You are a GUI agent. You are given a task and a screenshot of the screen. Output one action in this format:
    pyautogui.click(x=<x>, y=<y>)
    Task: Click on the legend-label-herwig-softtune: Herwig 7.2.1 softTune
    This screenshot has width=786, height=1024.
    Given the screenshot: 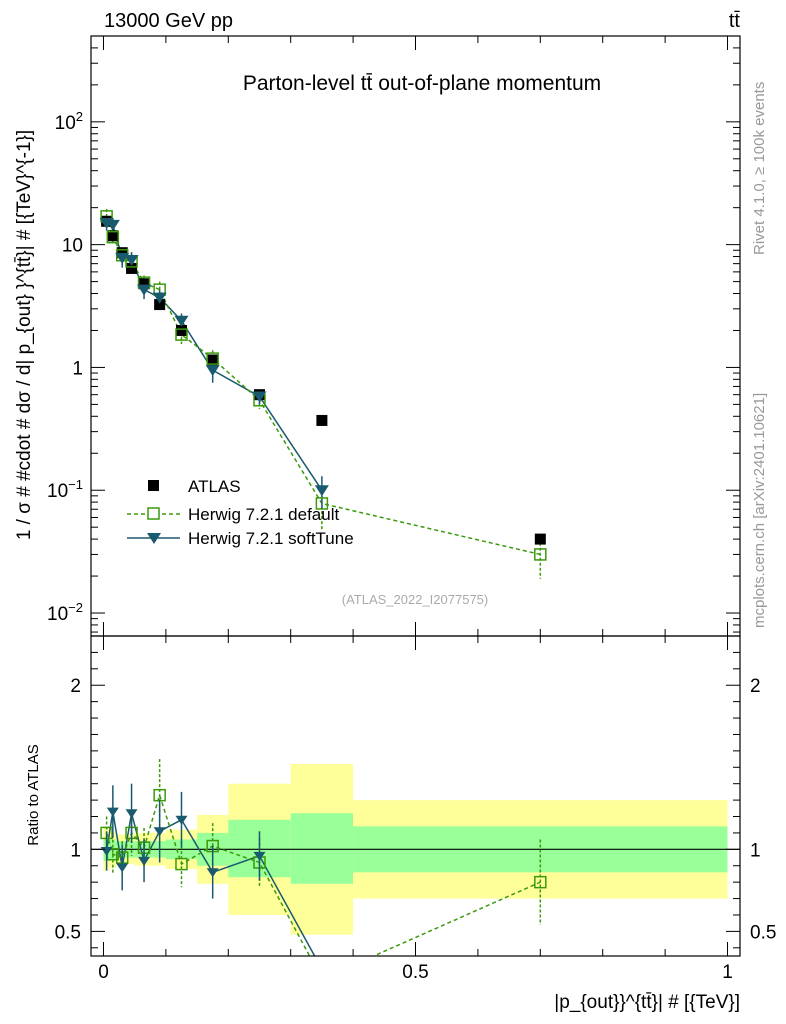 What is the action you would take?
    pyautogui.click(x=271, y=538)
    